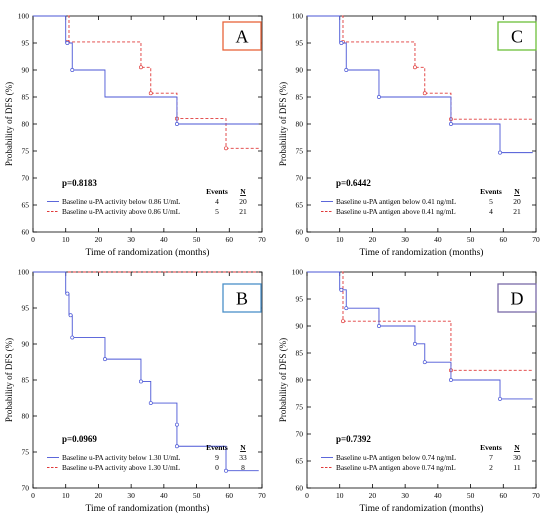 The image size is (550, 517). Describe the element at coordinates (300, 205) in the screenshot. I see `y-tick-label: 65` at that location.